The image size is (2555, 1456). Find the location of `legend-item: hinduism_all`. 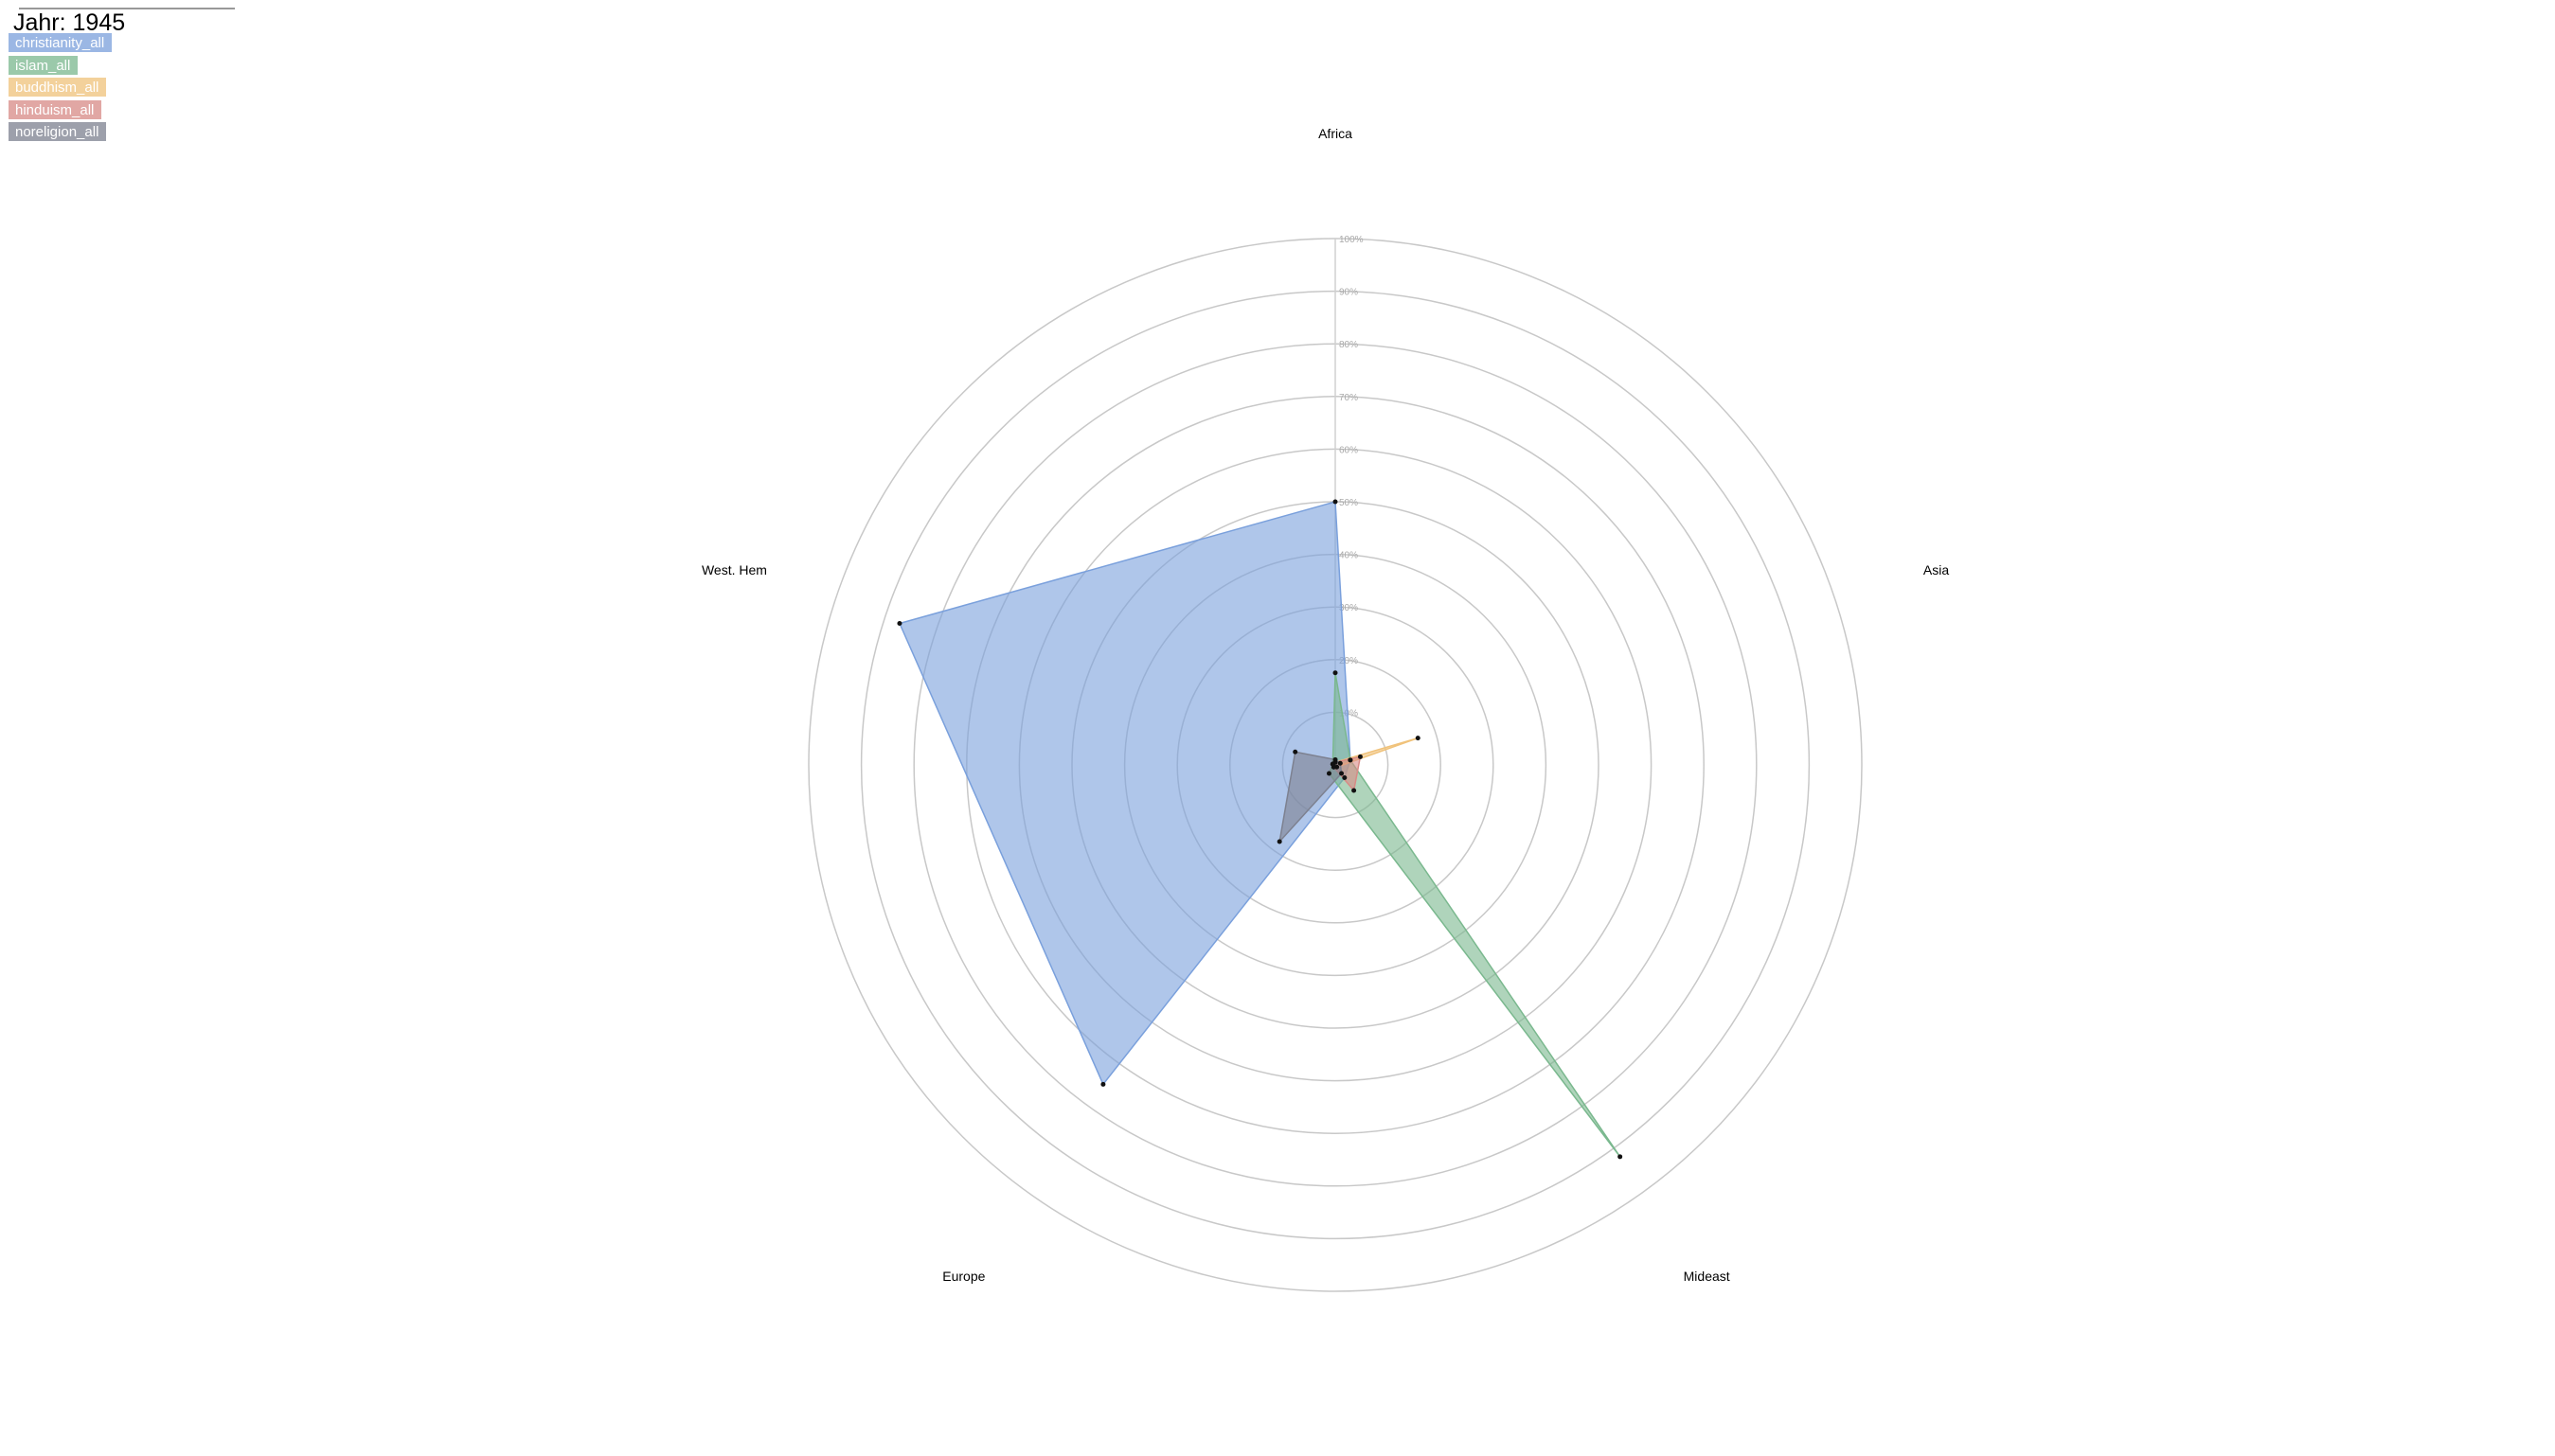

legend-item: hinduism_all is located at coordinates (55, 109).